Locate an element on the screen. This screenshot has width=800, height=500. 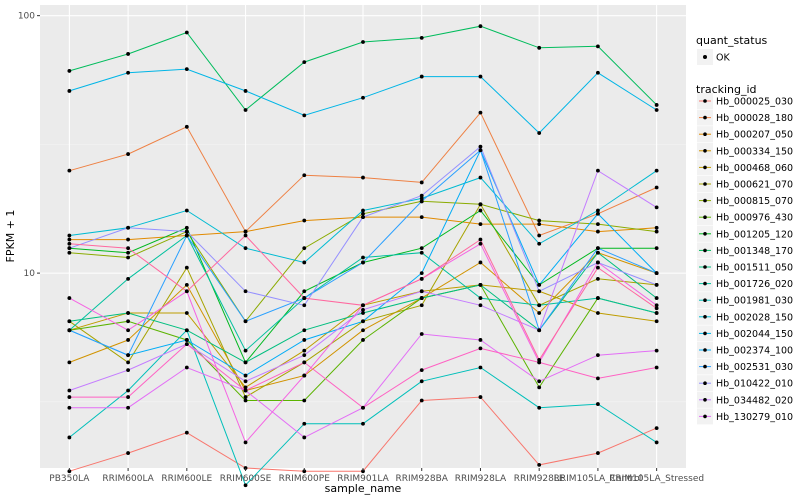
legend-quant-label: OK is located at coordinates (723, 58).